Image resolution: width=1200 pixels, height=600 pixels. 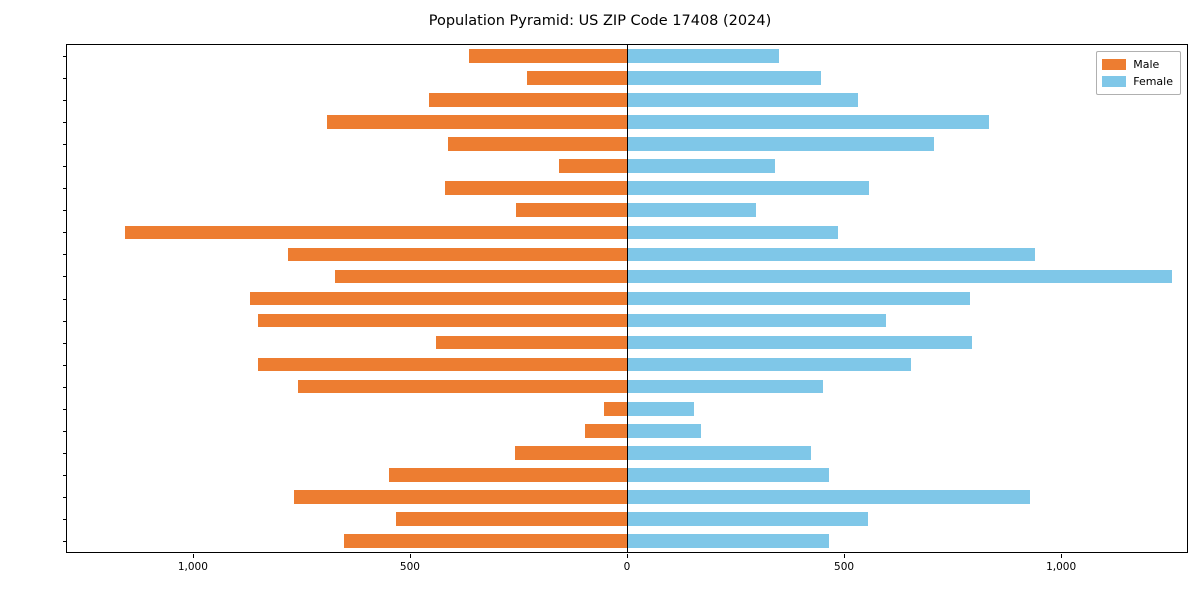 I want to click on legend-item-female: Female, so click(x=1137, y=81).